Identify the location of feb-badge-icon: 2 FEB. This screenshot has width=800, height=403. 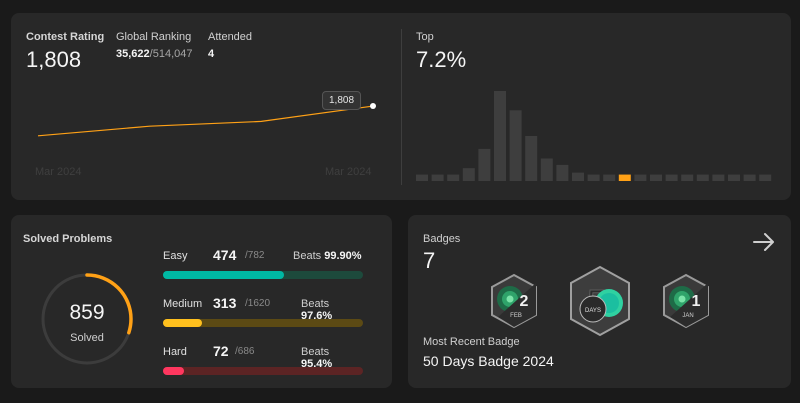
(514, 301).